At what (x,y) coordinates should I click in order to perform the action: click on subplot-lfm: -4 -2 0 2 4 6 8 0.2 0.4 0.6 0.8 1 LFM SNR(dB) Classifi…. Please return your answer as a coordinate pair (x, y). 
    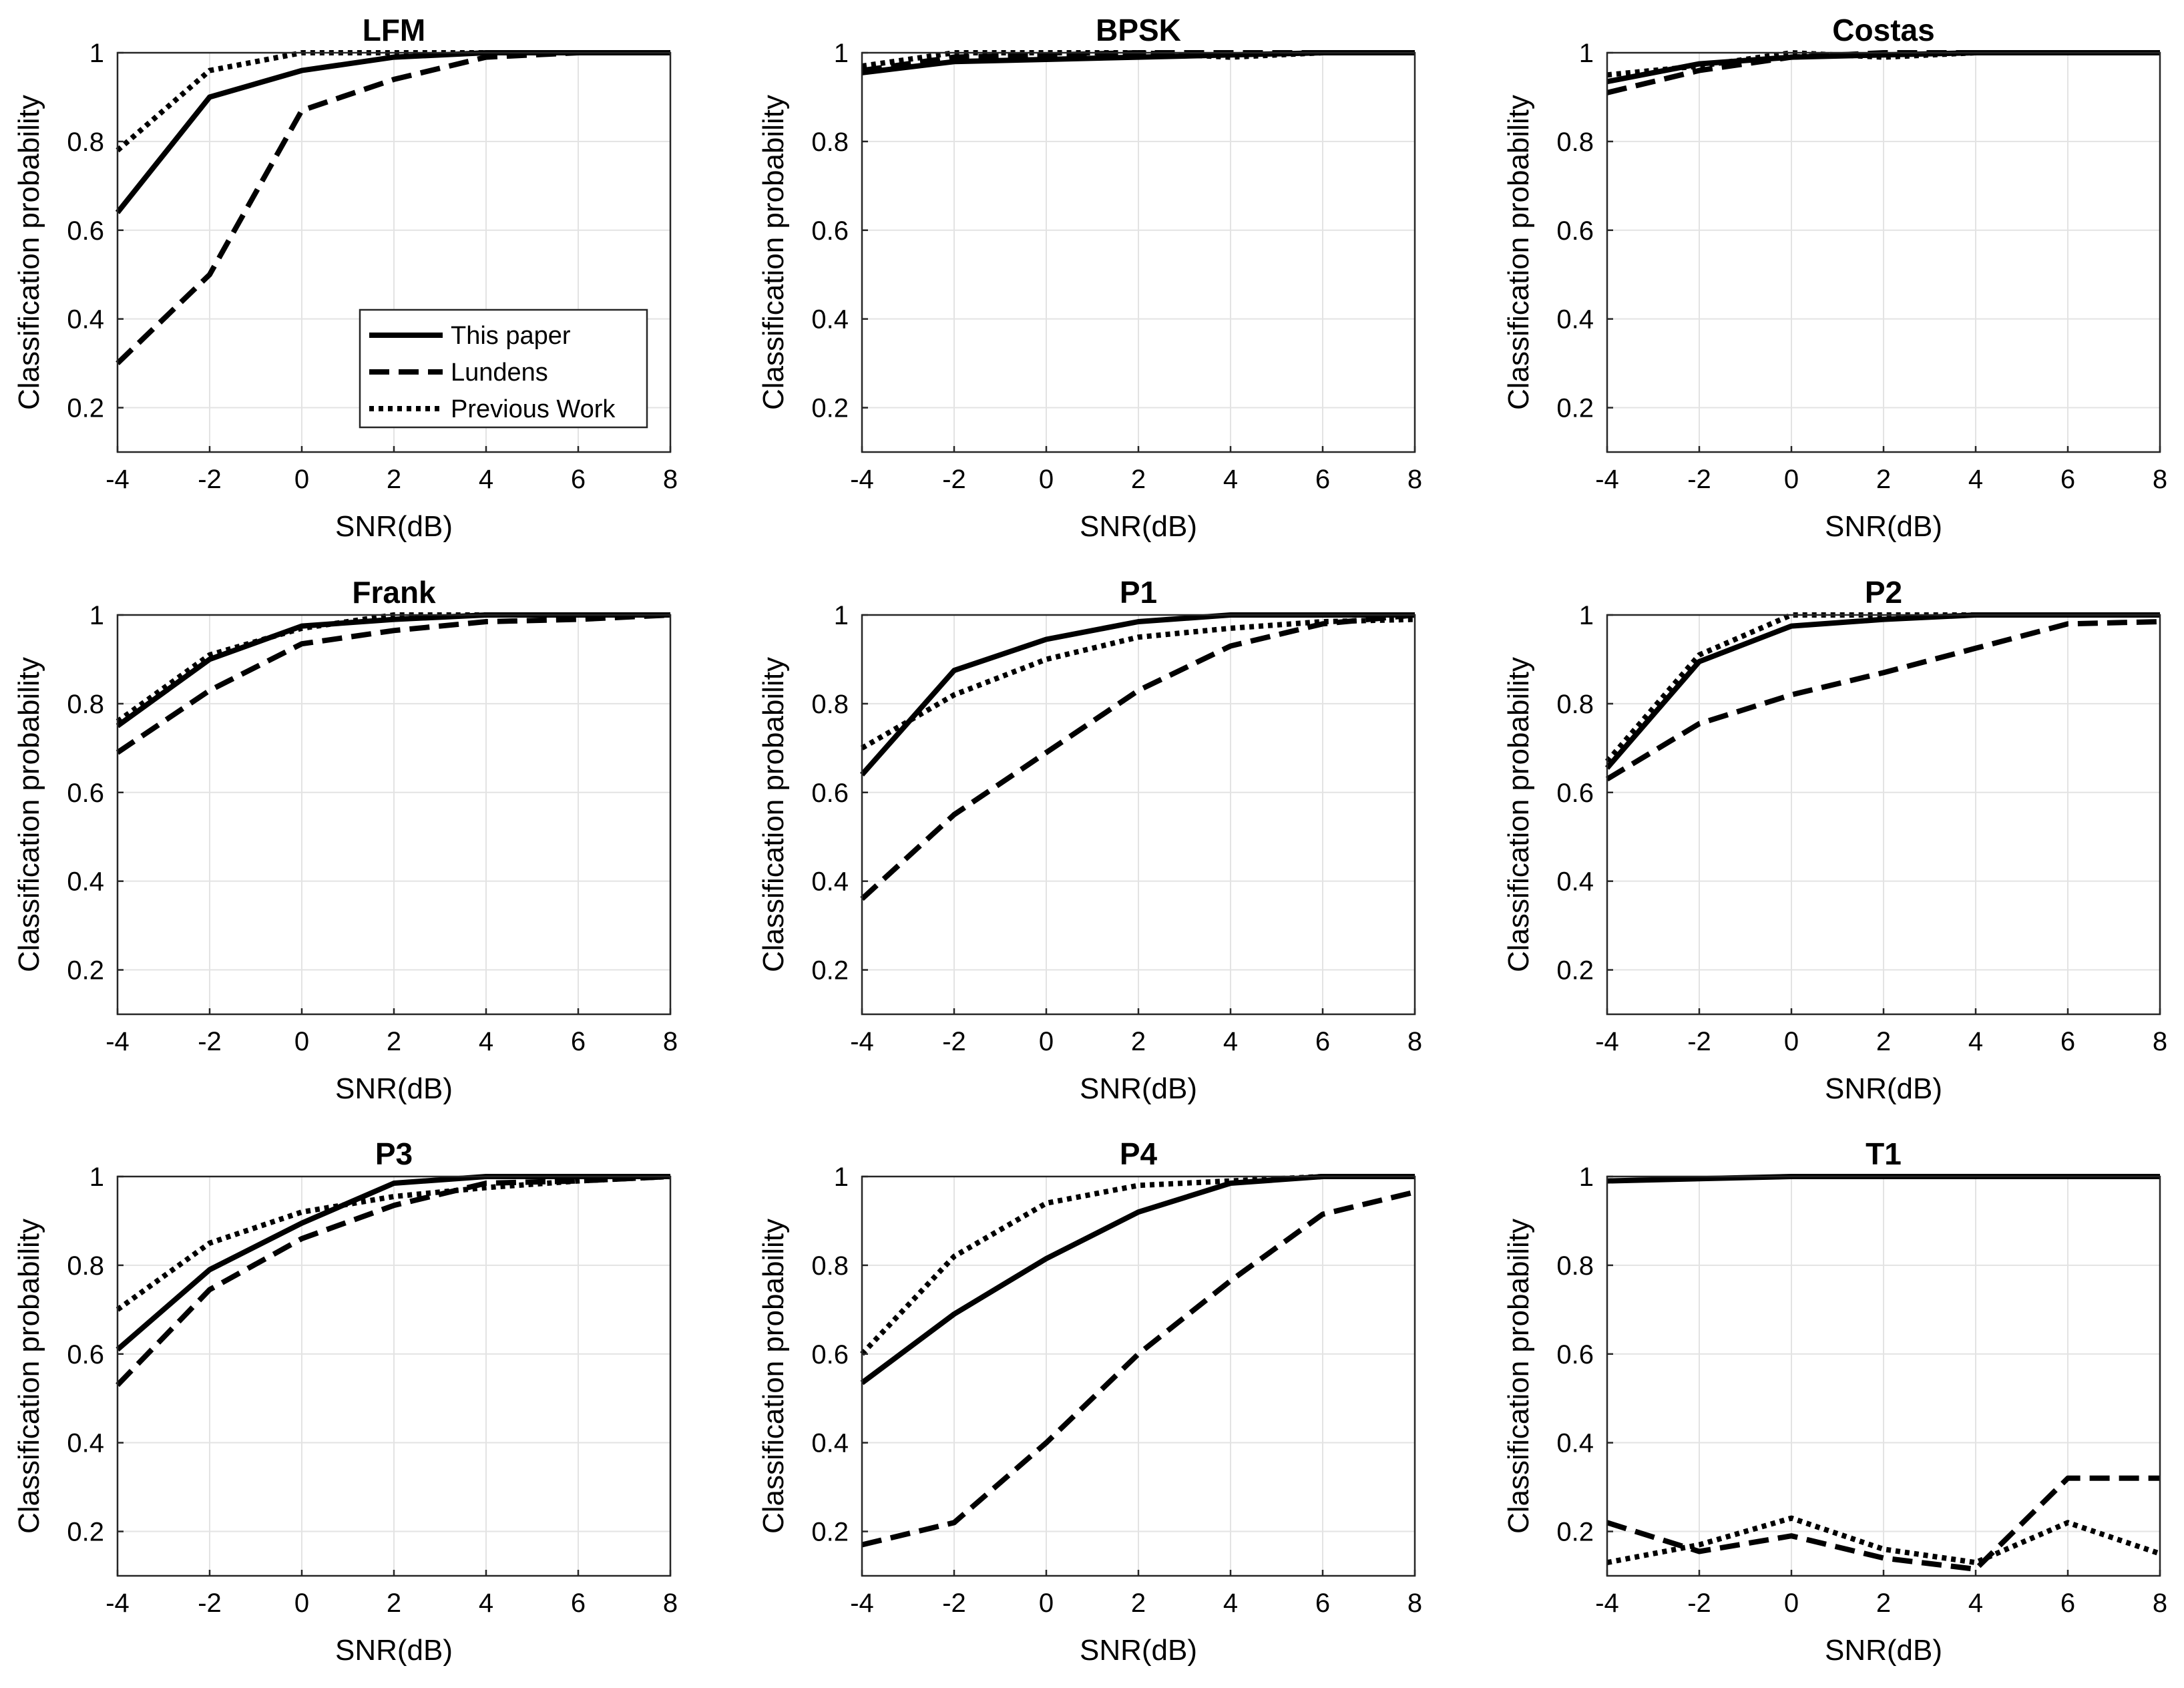
    Looking at the image, I should click on (345, 278).